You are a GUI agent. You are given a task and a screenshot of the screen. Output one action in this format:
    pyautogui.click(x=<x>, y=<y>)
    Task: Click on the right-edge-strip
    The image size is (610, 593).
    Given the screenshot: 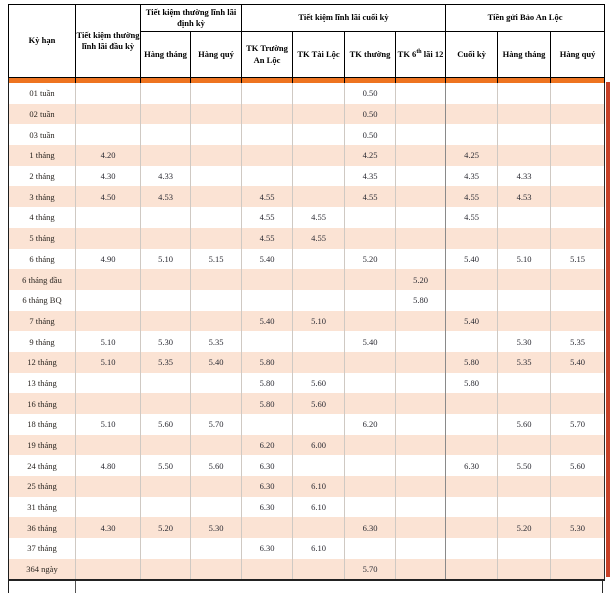 What is the action you would take?
    pyautogui.click(x=608, y=329)
    